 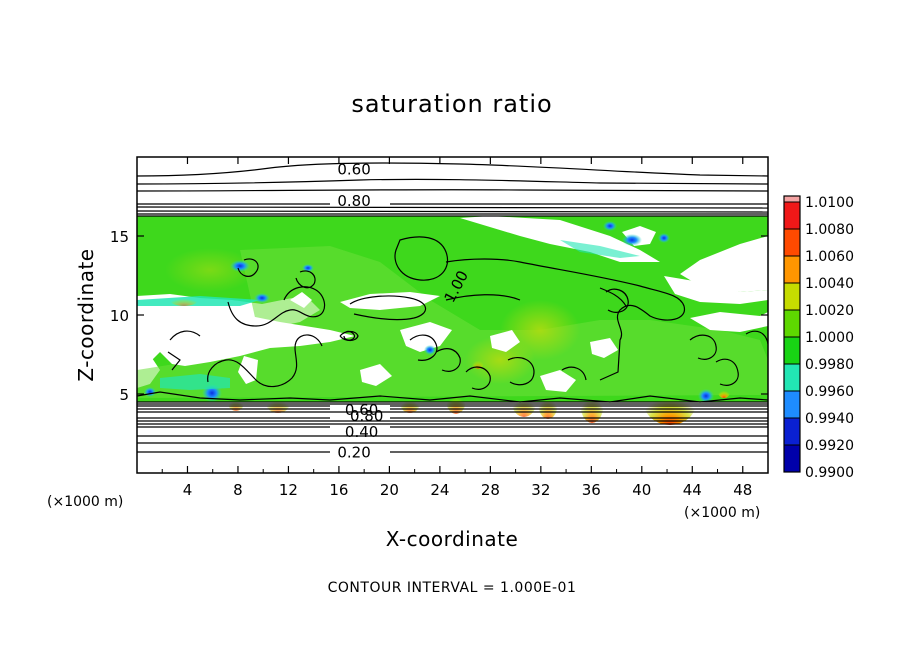 What do you see at coordinates (361, 432) in the screenshot?
I see `contour-label: 0.40` at bounding box center [361, 432].